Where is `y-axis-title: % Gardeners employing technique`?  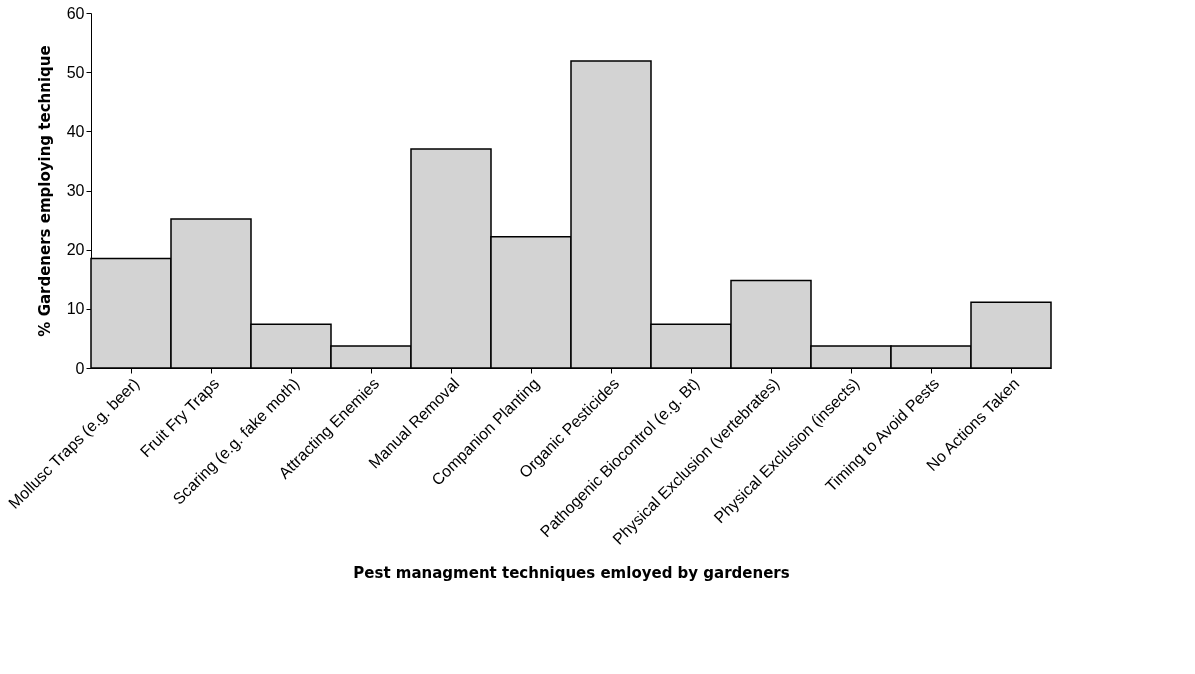 y-axis-title: % Gardeners employing technique is located at coordinates (44, 191).